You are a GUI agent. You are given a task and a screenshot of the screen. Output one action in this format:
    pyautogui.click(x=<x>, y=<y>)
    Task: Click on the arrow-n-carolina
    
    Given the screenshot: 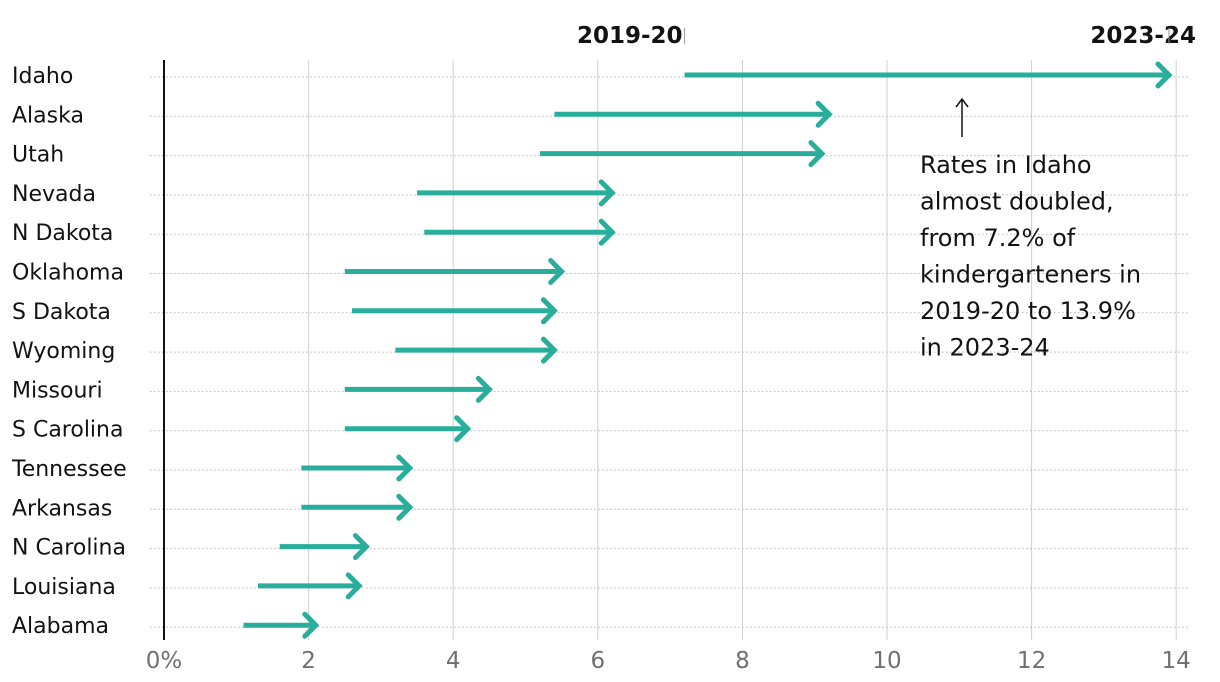 What is the action you would take?
    pyautogui.click(x=324, y=547)
    